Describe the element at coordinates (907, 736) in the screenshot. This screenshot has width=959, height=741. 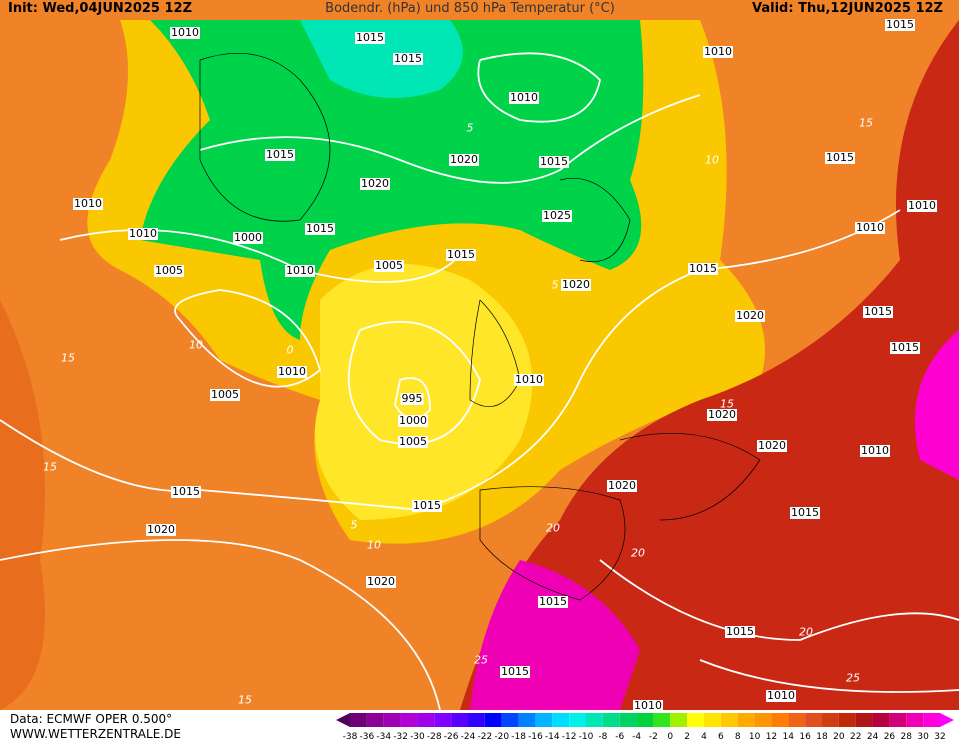
I see `scale-label: 28` at that location.